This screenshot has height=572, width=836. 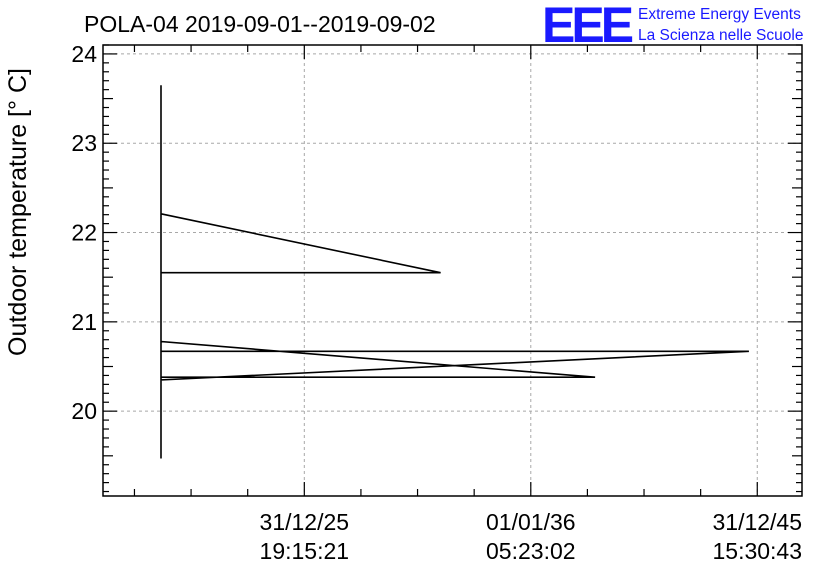 I want to click on chart-title: POLA-04 2019-09-01--2019-09-02, so click(x=260, y=24).